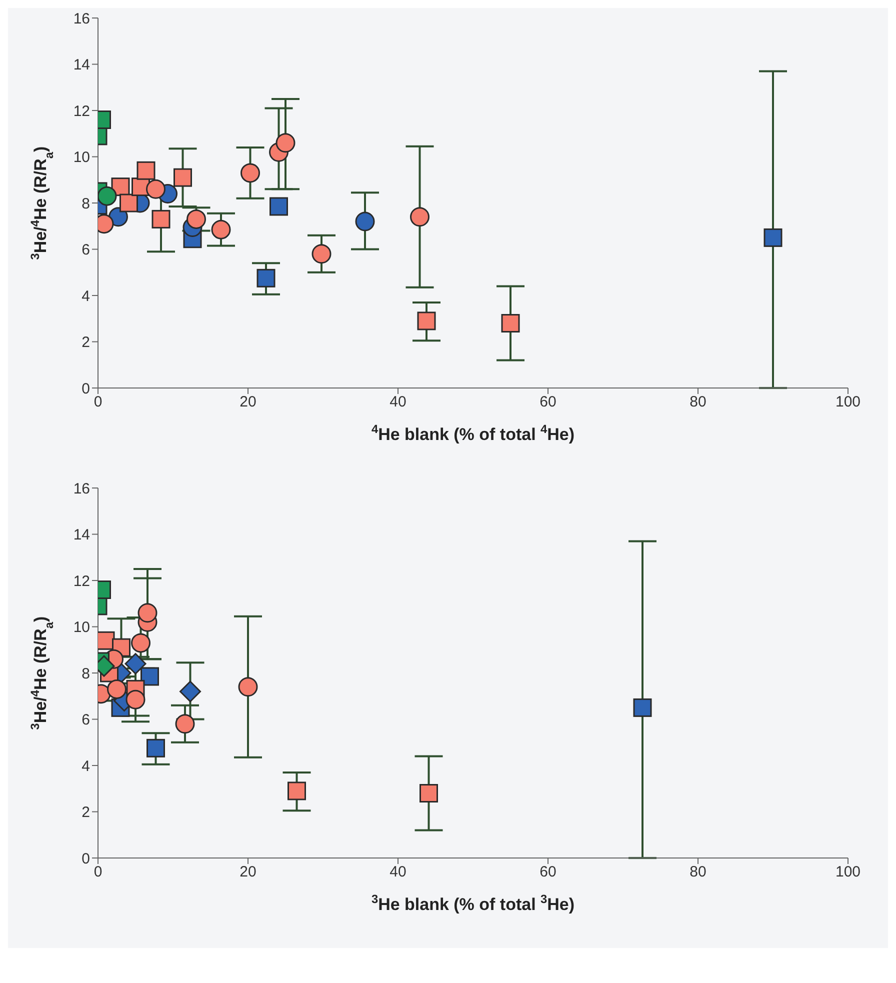  What do you see at coordinates (473, 433) in the screenshot?
I see `x-axis-title: $^{4}$He blank (% of total $^{4}$He)` at bounding box center [473, 433].